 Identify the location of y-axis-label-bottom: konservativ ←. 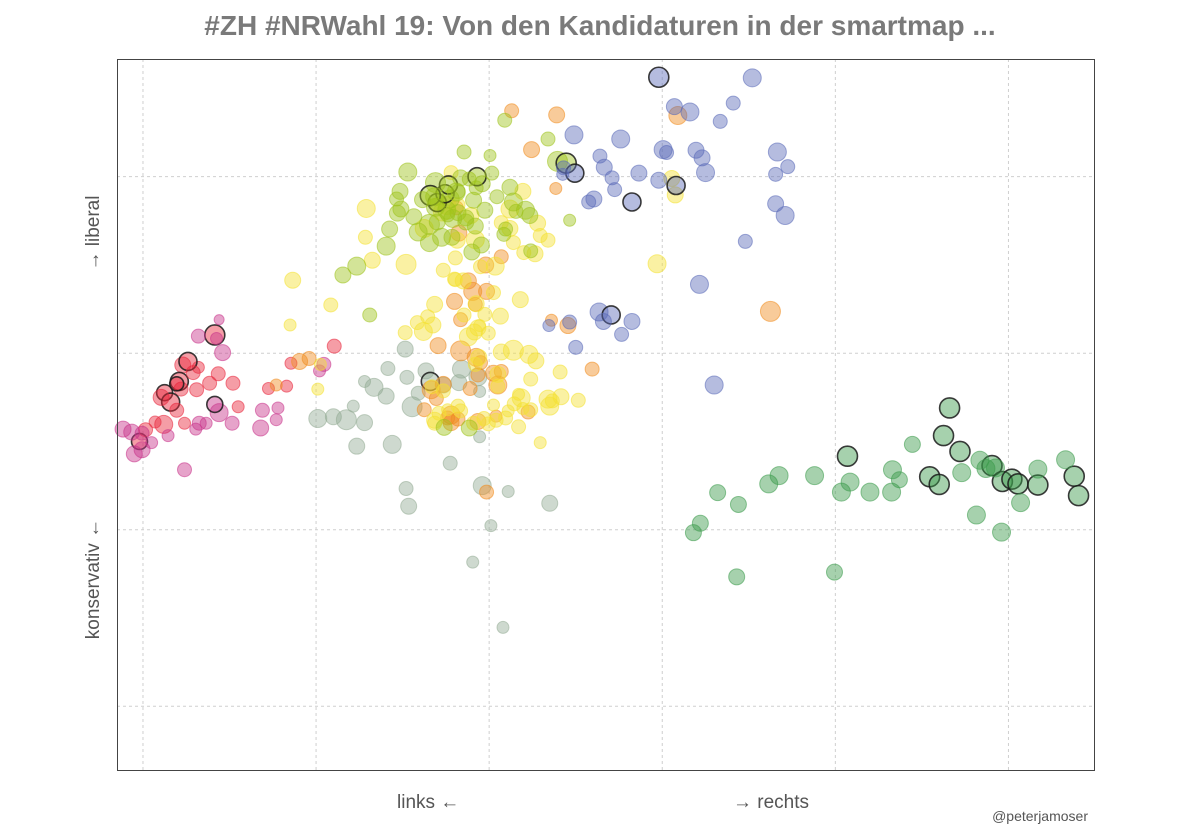
(93, 579).